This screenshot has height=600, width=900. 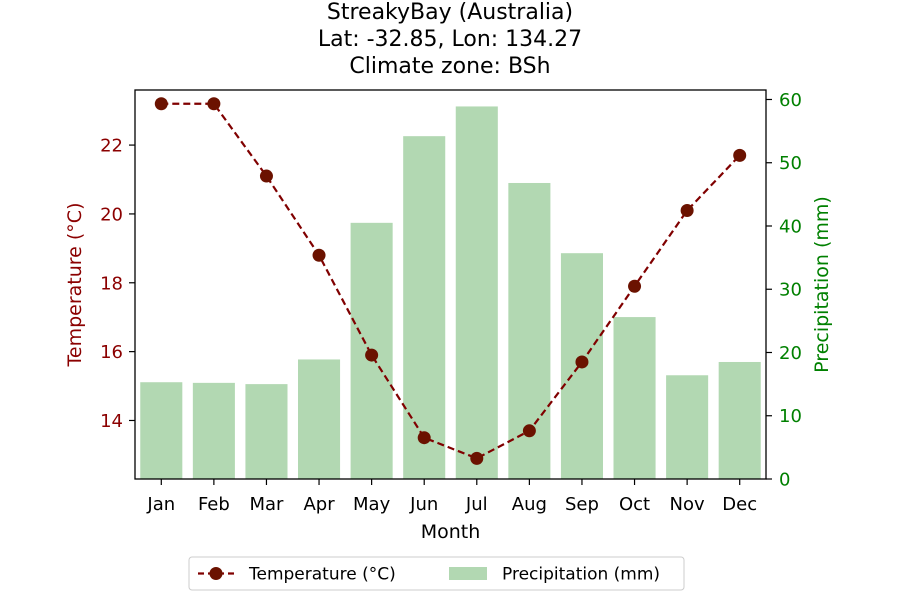 What do you see at coordinates (790, 353) in the screenshot?
I see `right-y-tick-label: 20` at bounding box center [790, 353].